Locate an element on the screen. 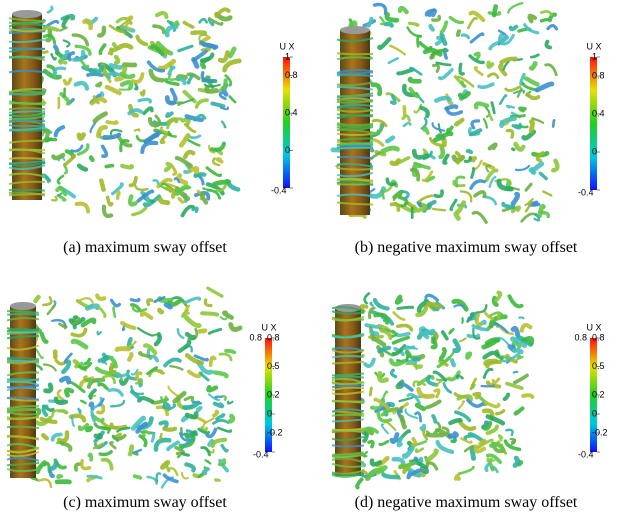  colorbar is located at coordinates (593, 123).